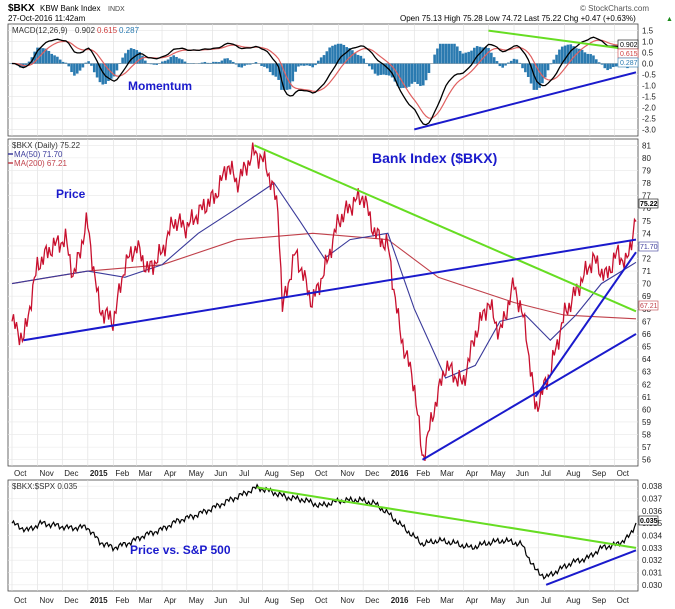  What do you see at coordinates (324, 66) in the screenshot?
I see `macd-histogram` at bounding box center [324, 66].